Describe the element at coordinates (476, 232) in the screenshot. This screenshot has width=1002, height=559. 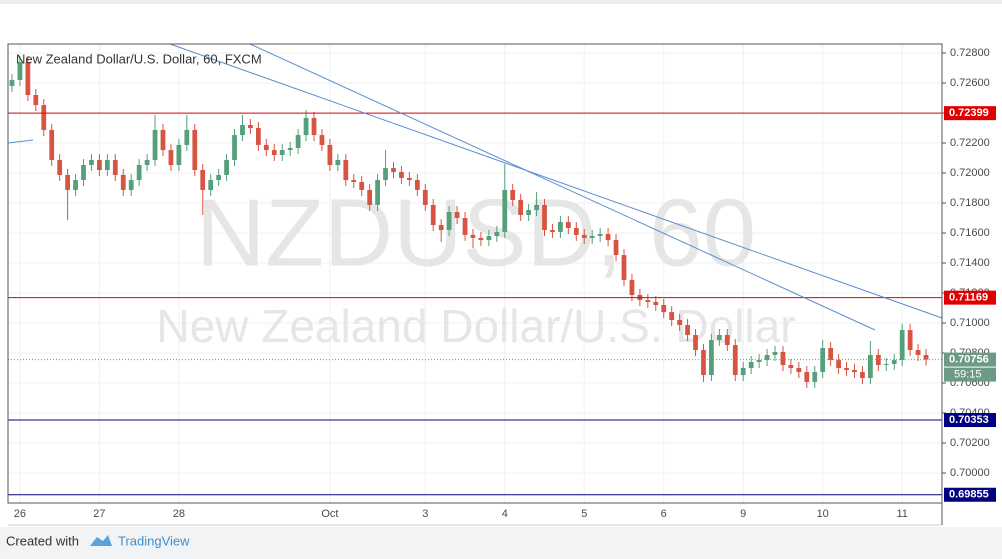
I see `watermark: NZDUSD, 60` at that location.